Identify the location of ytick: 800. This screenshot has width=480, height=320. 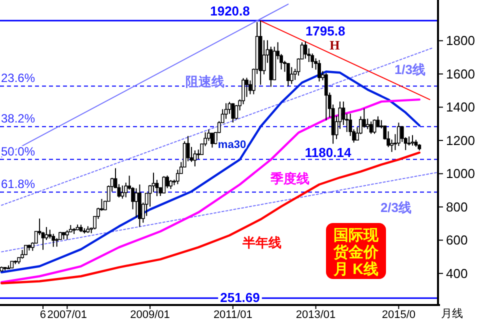
(457, 206).